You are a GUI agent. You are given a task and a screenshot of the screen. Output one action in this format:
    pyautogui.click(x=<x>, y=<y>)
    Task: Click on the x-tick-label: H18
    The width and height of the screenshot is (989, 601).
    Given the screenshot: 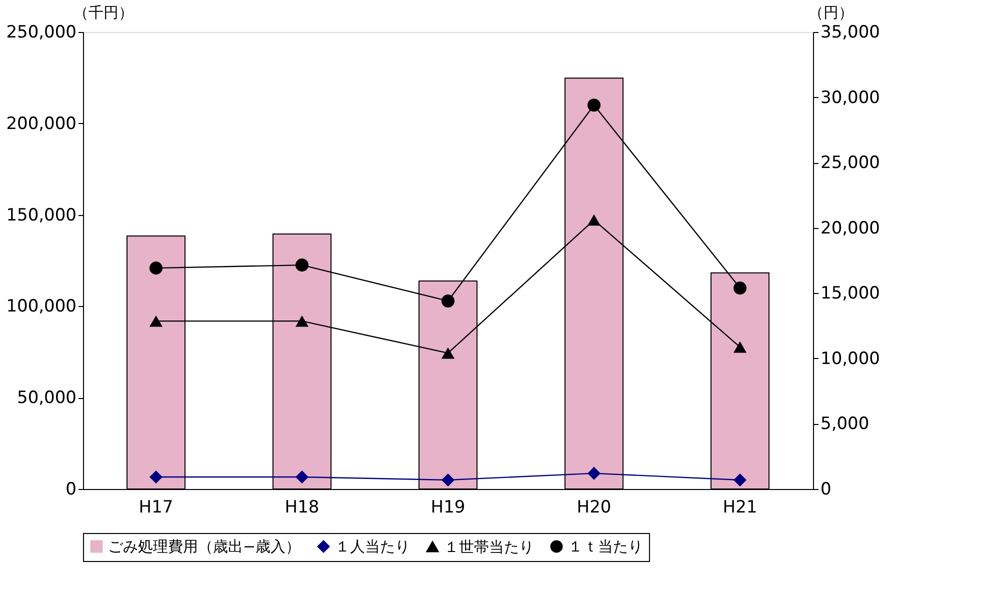 What is the action you would take?
    pyautogui.click(x=302, y=508)
    